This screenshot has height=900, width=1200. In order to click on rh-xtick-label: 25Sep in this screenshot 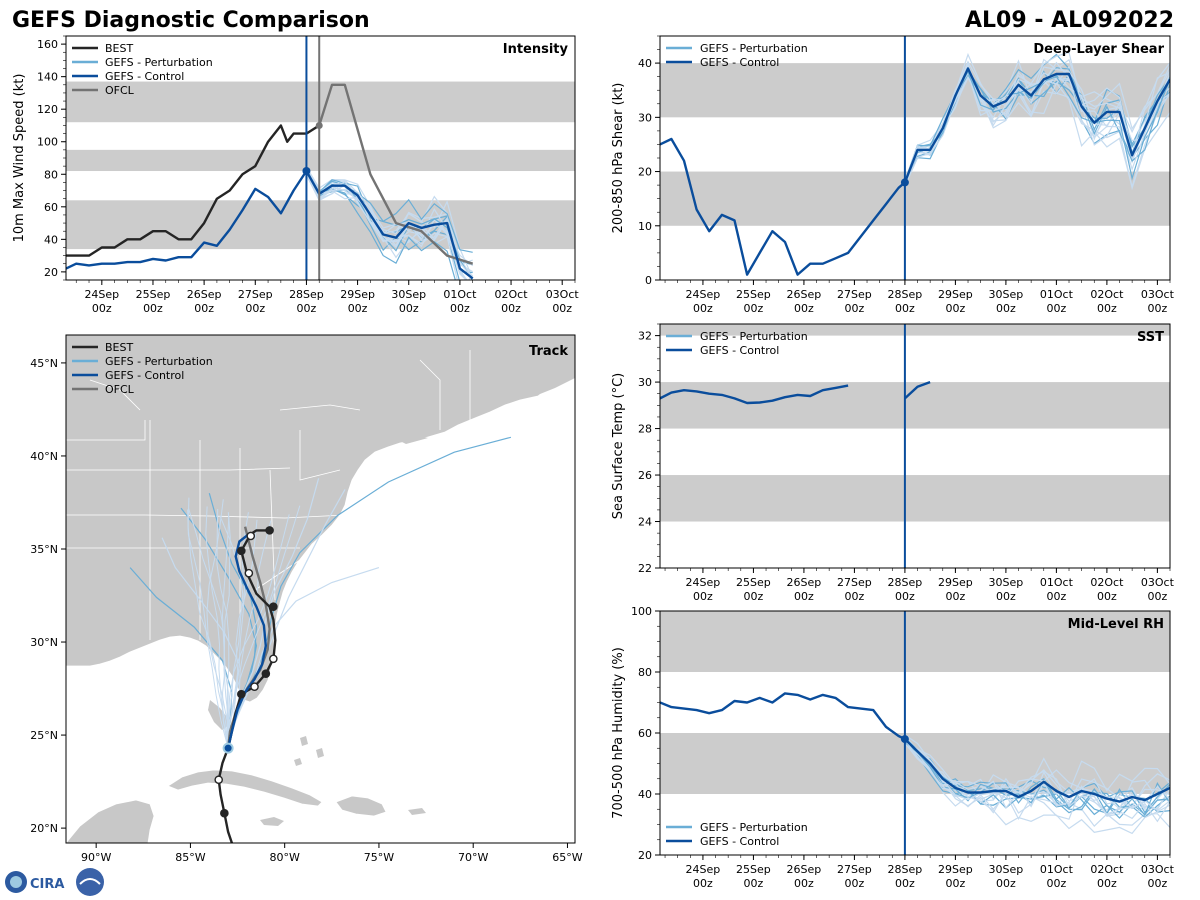, I will do `click(753, 869)`.